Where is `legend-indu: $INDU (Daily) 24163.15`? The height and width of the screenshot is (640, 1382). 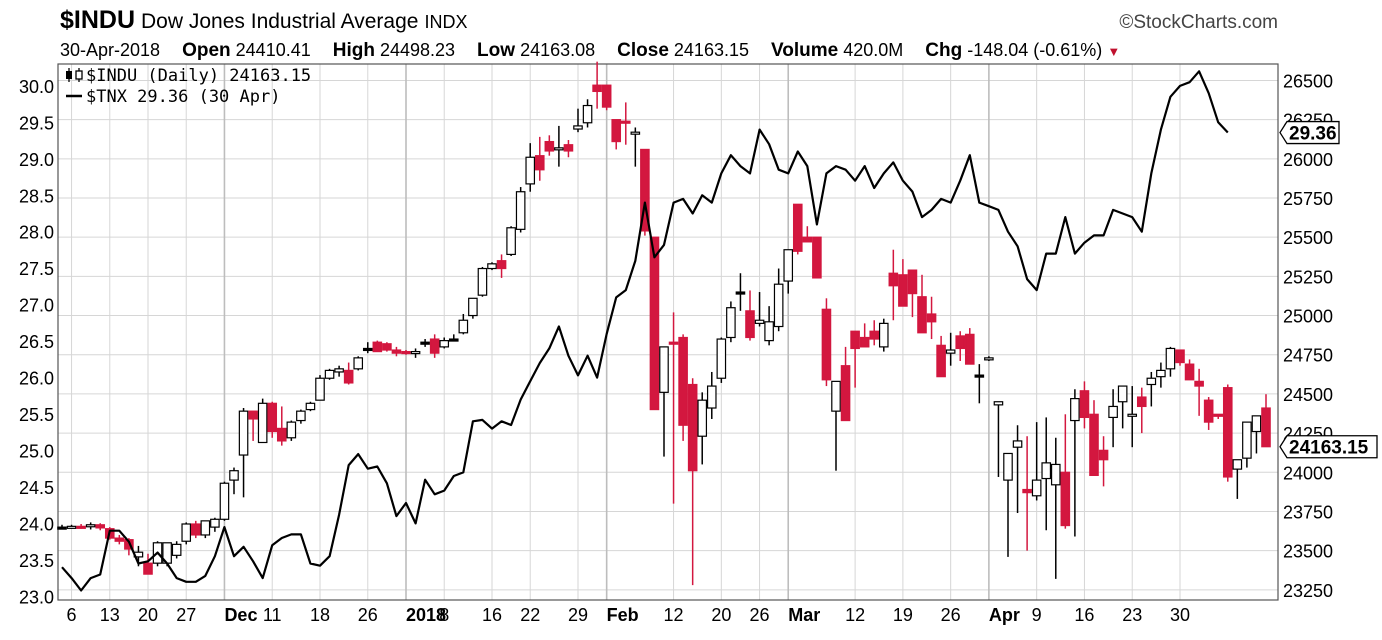 legend-indu: $INDU (Daily) 24163.15 is located at coordinates (187, 76).